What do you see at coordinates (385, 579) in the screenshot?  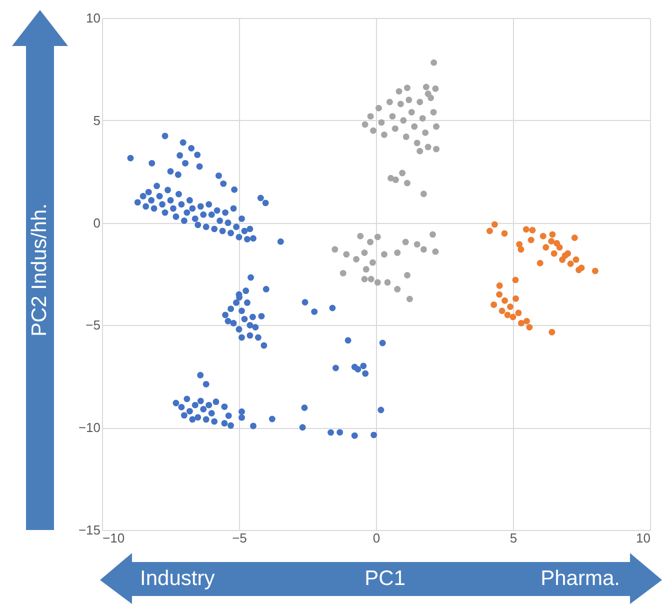 I see `x-axis-title: PC1` at bounding box center [385, 579].